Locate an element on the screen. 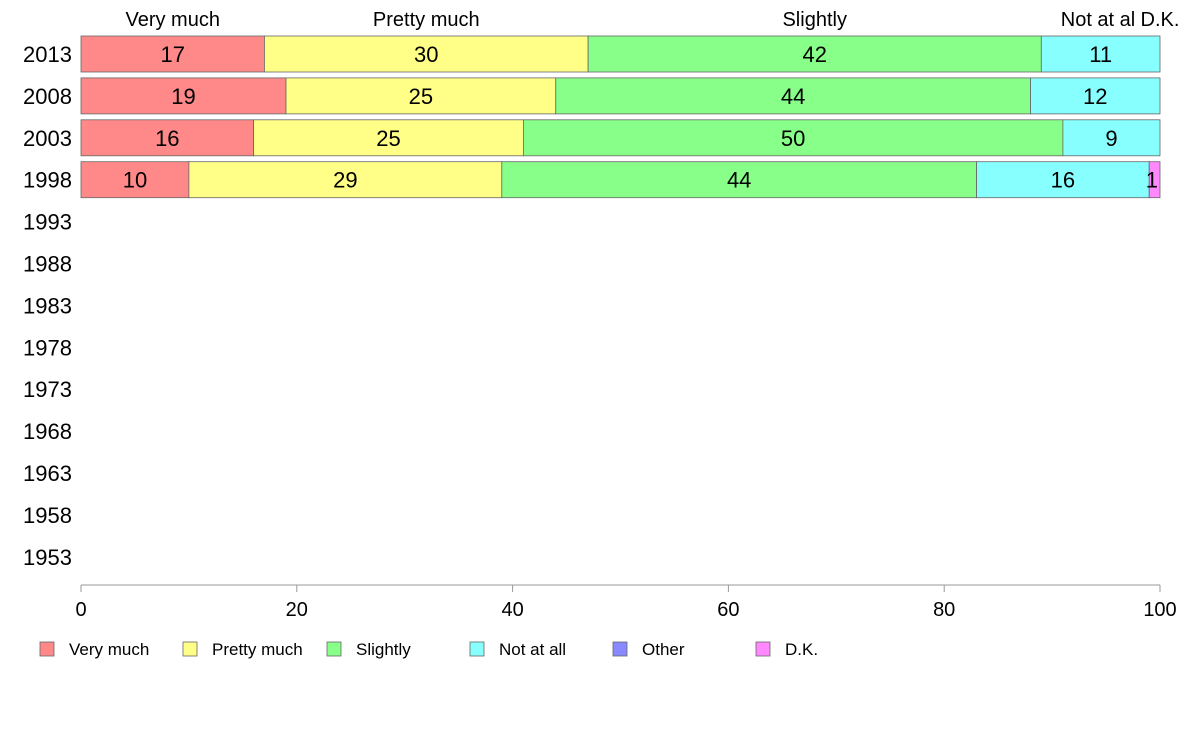 This screenshot has height=736, width=1188. legend-swatch-very-much is located at coordinates (47, 649).